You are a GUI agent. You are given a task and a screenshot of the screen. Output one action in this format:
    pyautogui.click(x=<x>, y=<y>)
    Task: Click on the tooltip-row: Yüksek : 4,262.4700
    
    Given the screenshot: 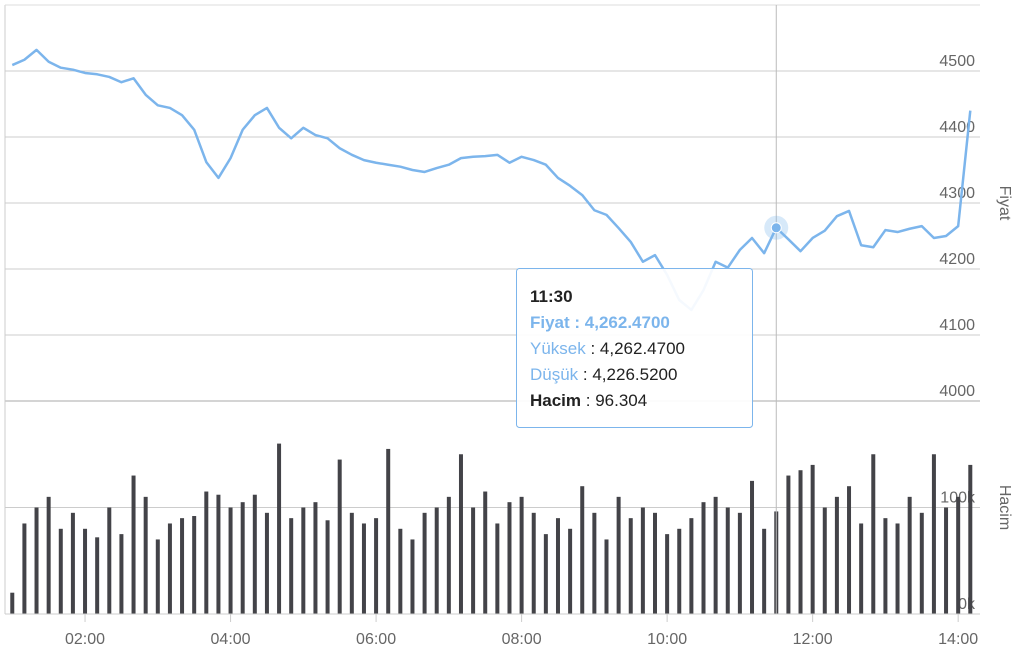 What is the action you would take?
    pyautogui.click(x=607, y=348)
    